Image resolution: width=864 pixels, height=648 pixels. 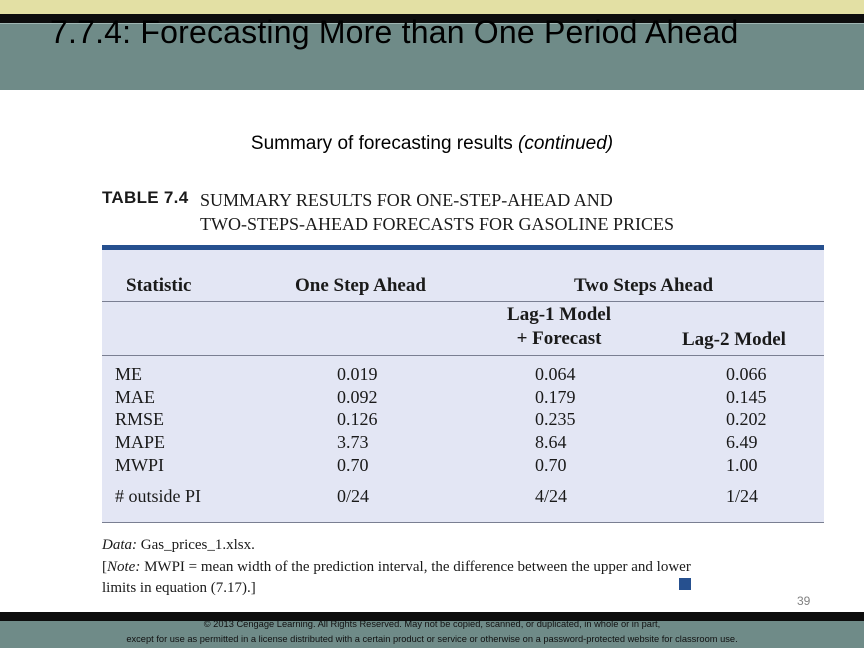 What do you see at coordinates (178, 545) in the screenshot?
I see `data-source-note: Data: Gas_prices_1.xlsx.` at bounding box center [178, 545].